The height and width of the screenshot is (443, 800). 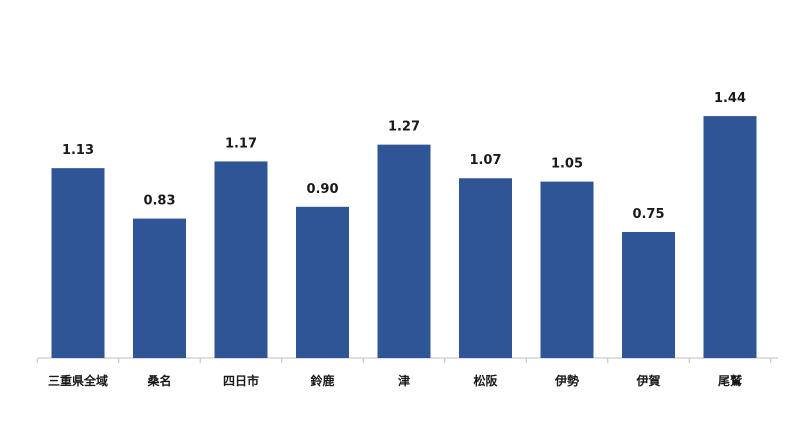 What do you see at coordinates (241, 143) in the screenshot?
I see `data-label: 1.17` at bounding box center [241, 143].